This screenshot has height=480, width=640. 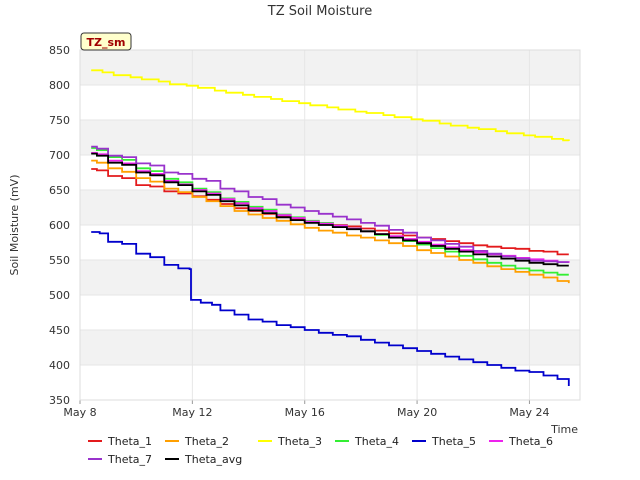 What do you see at coordinates (299, 441) in the screenshot?
I see `legend-label-theta-3: Theta_3` at bounding box center [299, 441].